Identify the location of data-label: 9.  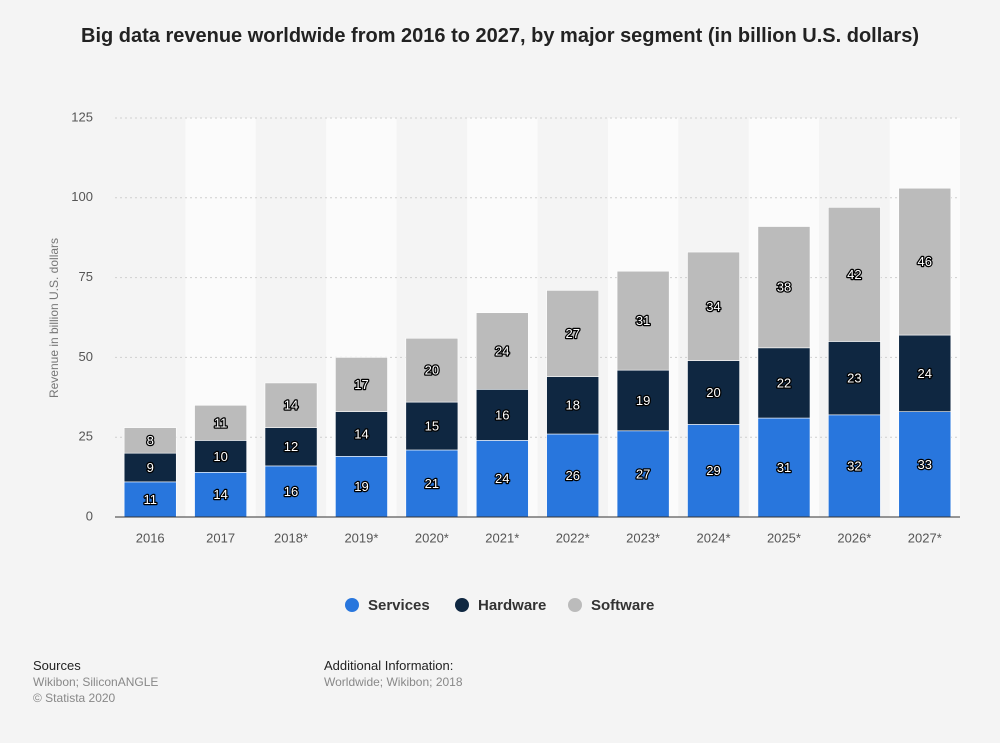
(150, 467).